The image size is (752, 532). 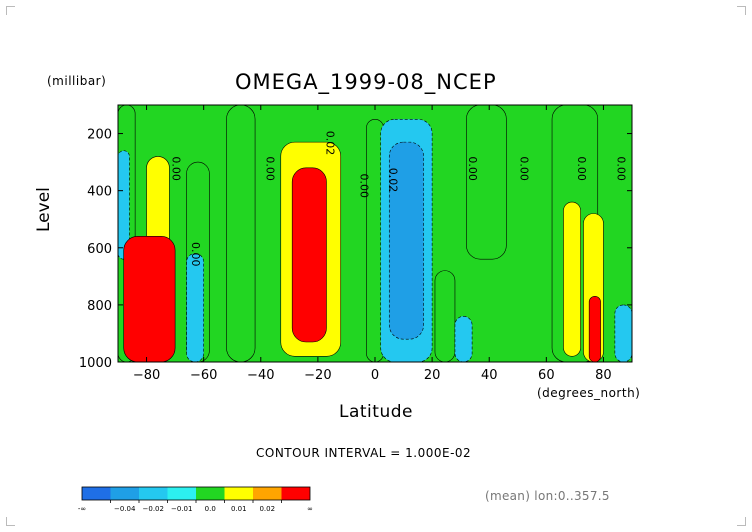 What do you see at coordinates (95, 363) in the screenshot?
I see `y-tick-label: 1000` at bounding box center [95, 363].